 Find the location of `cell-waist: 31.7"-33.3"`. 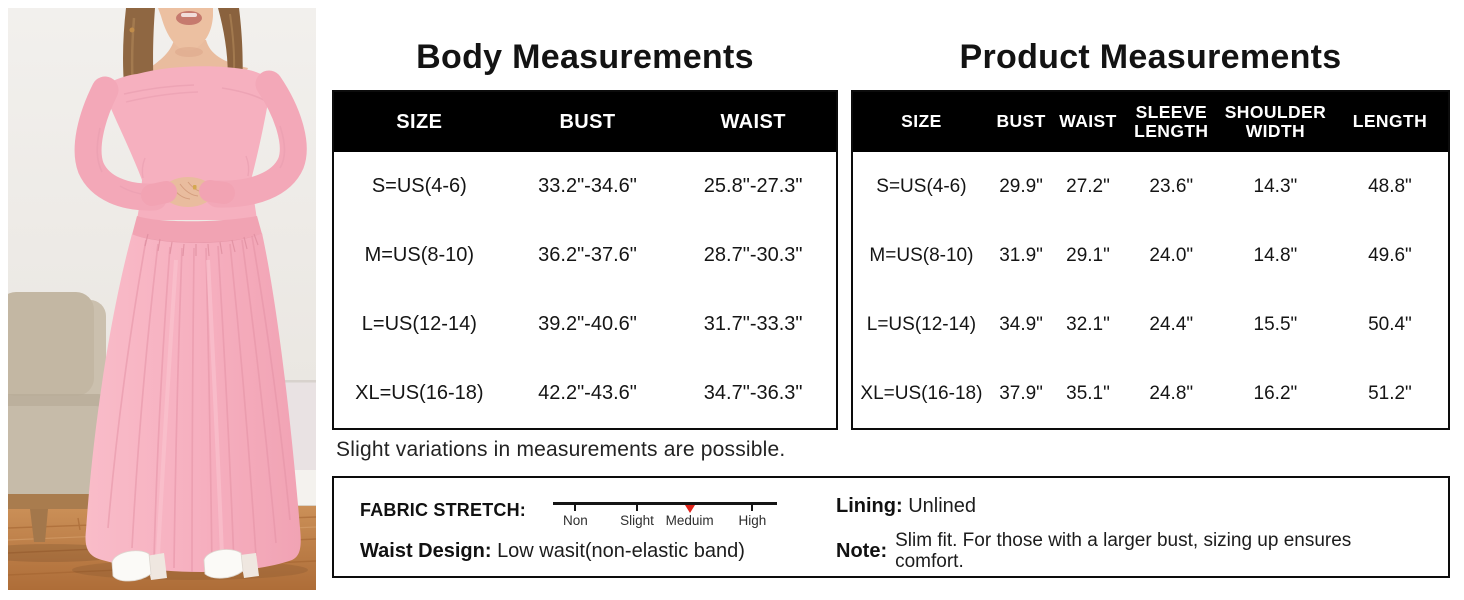

cell-waist: 31.7"-33.3" is located at coordinates (753, 324).